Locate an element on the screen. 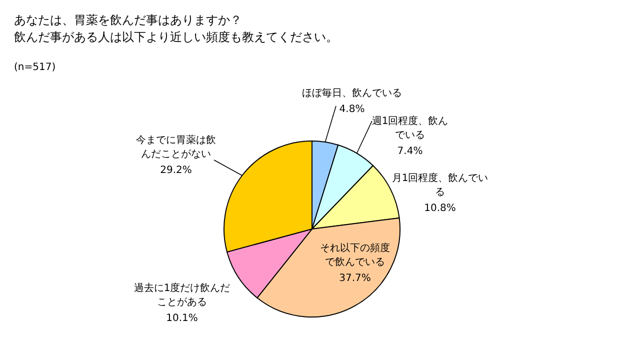  slice-label: それ以下の頻度で飲んでいる is located at coordinates (355, 255).